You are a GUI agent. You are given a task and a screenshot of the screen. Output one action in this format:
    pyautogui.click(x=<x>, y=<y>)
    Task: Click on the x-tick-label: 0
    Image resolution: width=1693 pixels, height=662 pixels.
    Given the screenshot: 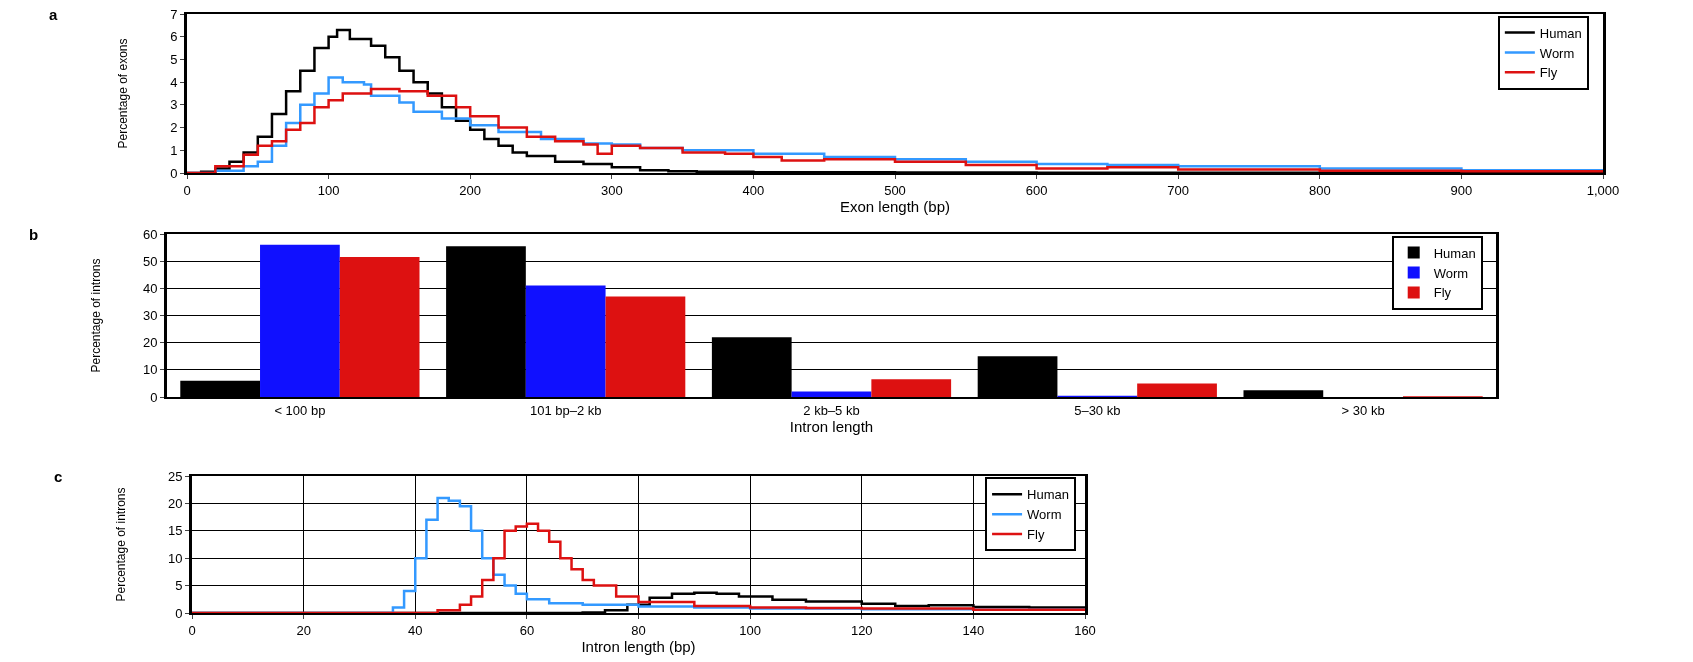 What is the action you would take?
    pyautogui.click(x=192, y=630)
    